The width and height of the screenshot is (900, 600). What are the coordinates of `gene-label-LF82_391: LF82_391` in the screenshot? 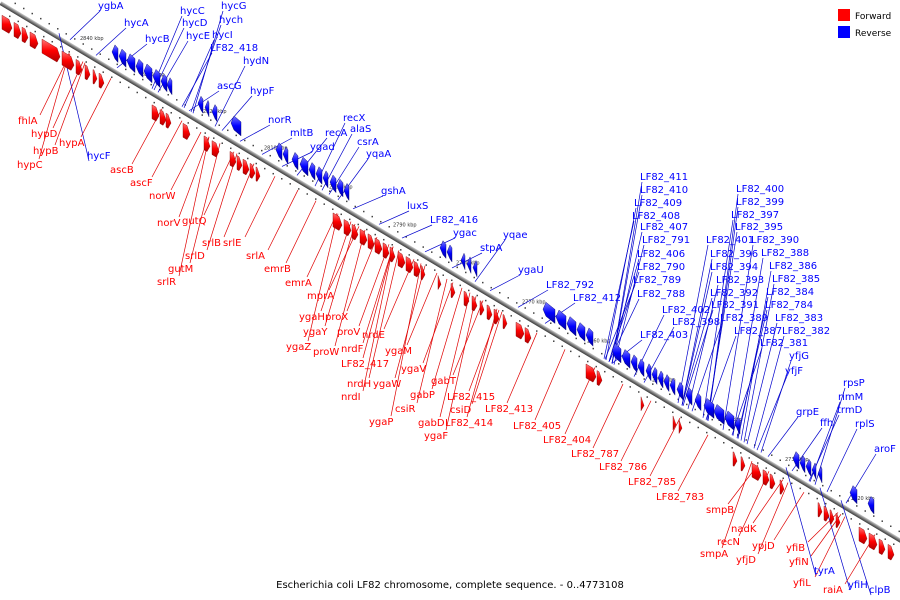 It's located at (735, 305).